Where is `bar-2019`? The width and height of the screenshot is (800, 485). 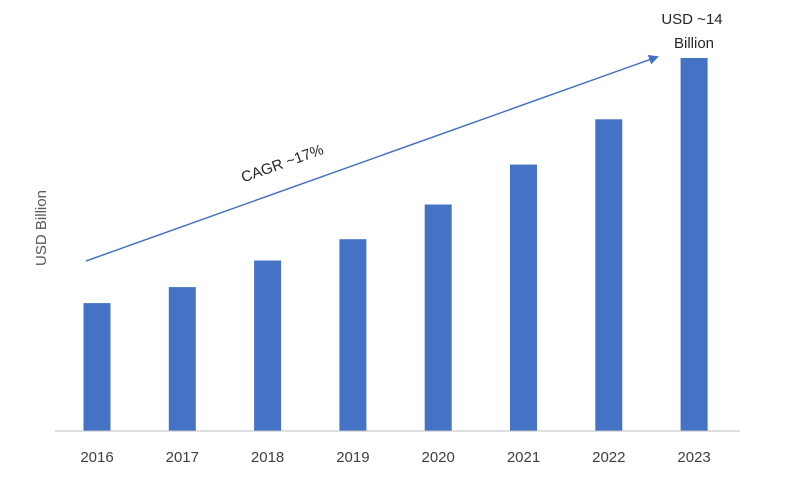 bar-2019 is located at coordinates (353, 335).